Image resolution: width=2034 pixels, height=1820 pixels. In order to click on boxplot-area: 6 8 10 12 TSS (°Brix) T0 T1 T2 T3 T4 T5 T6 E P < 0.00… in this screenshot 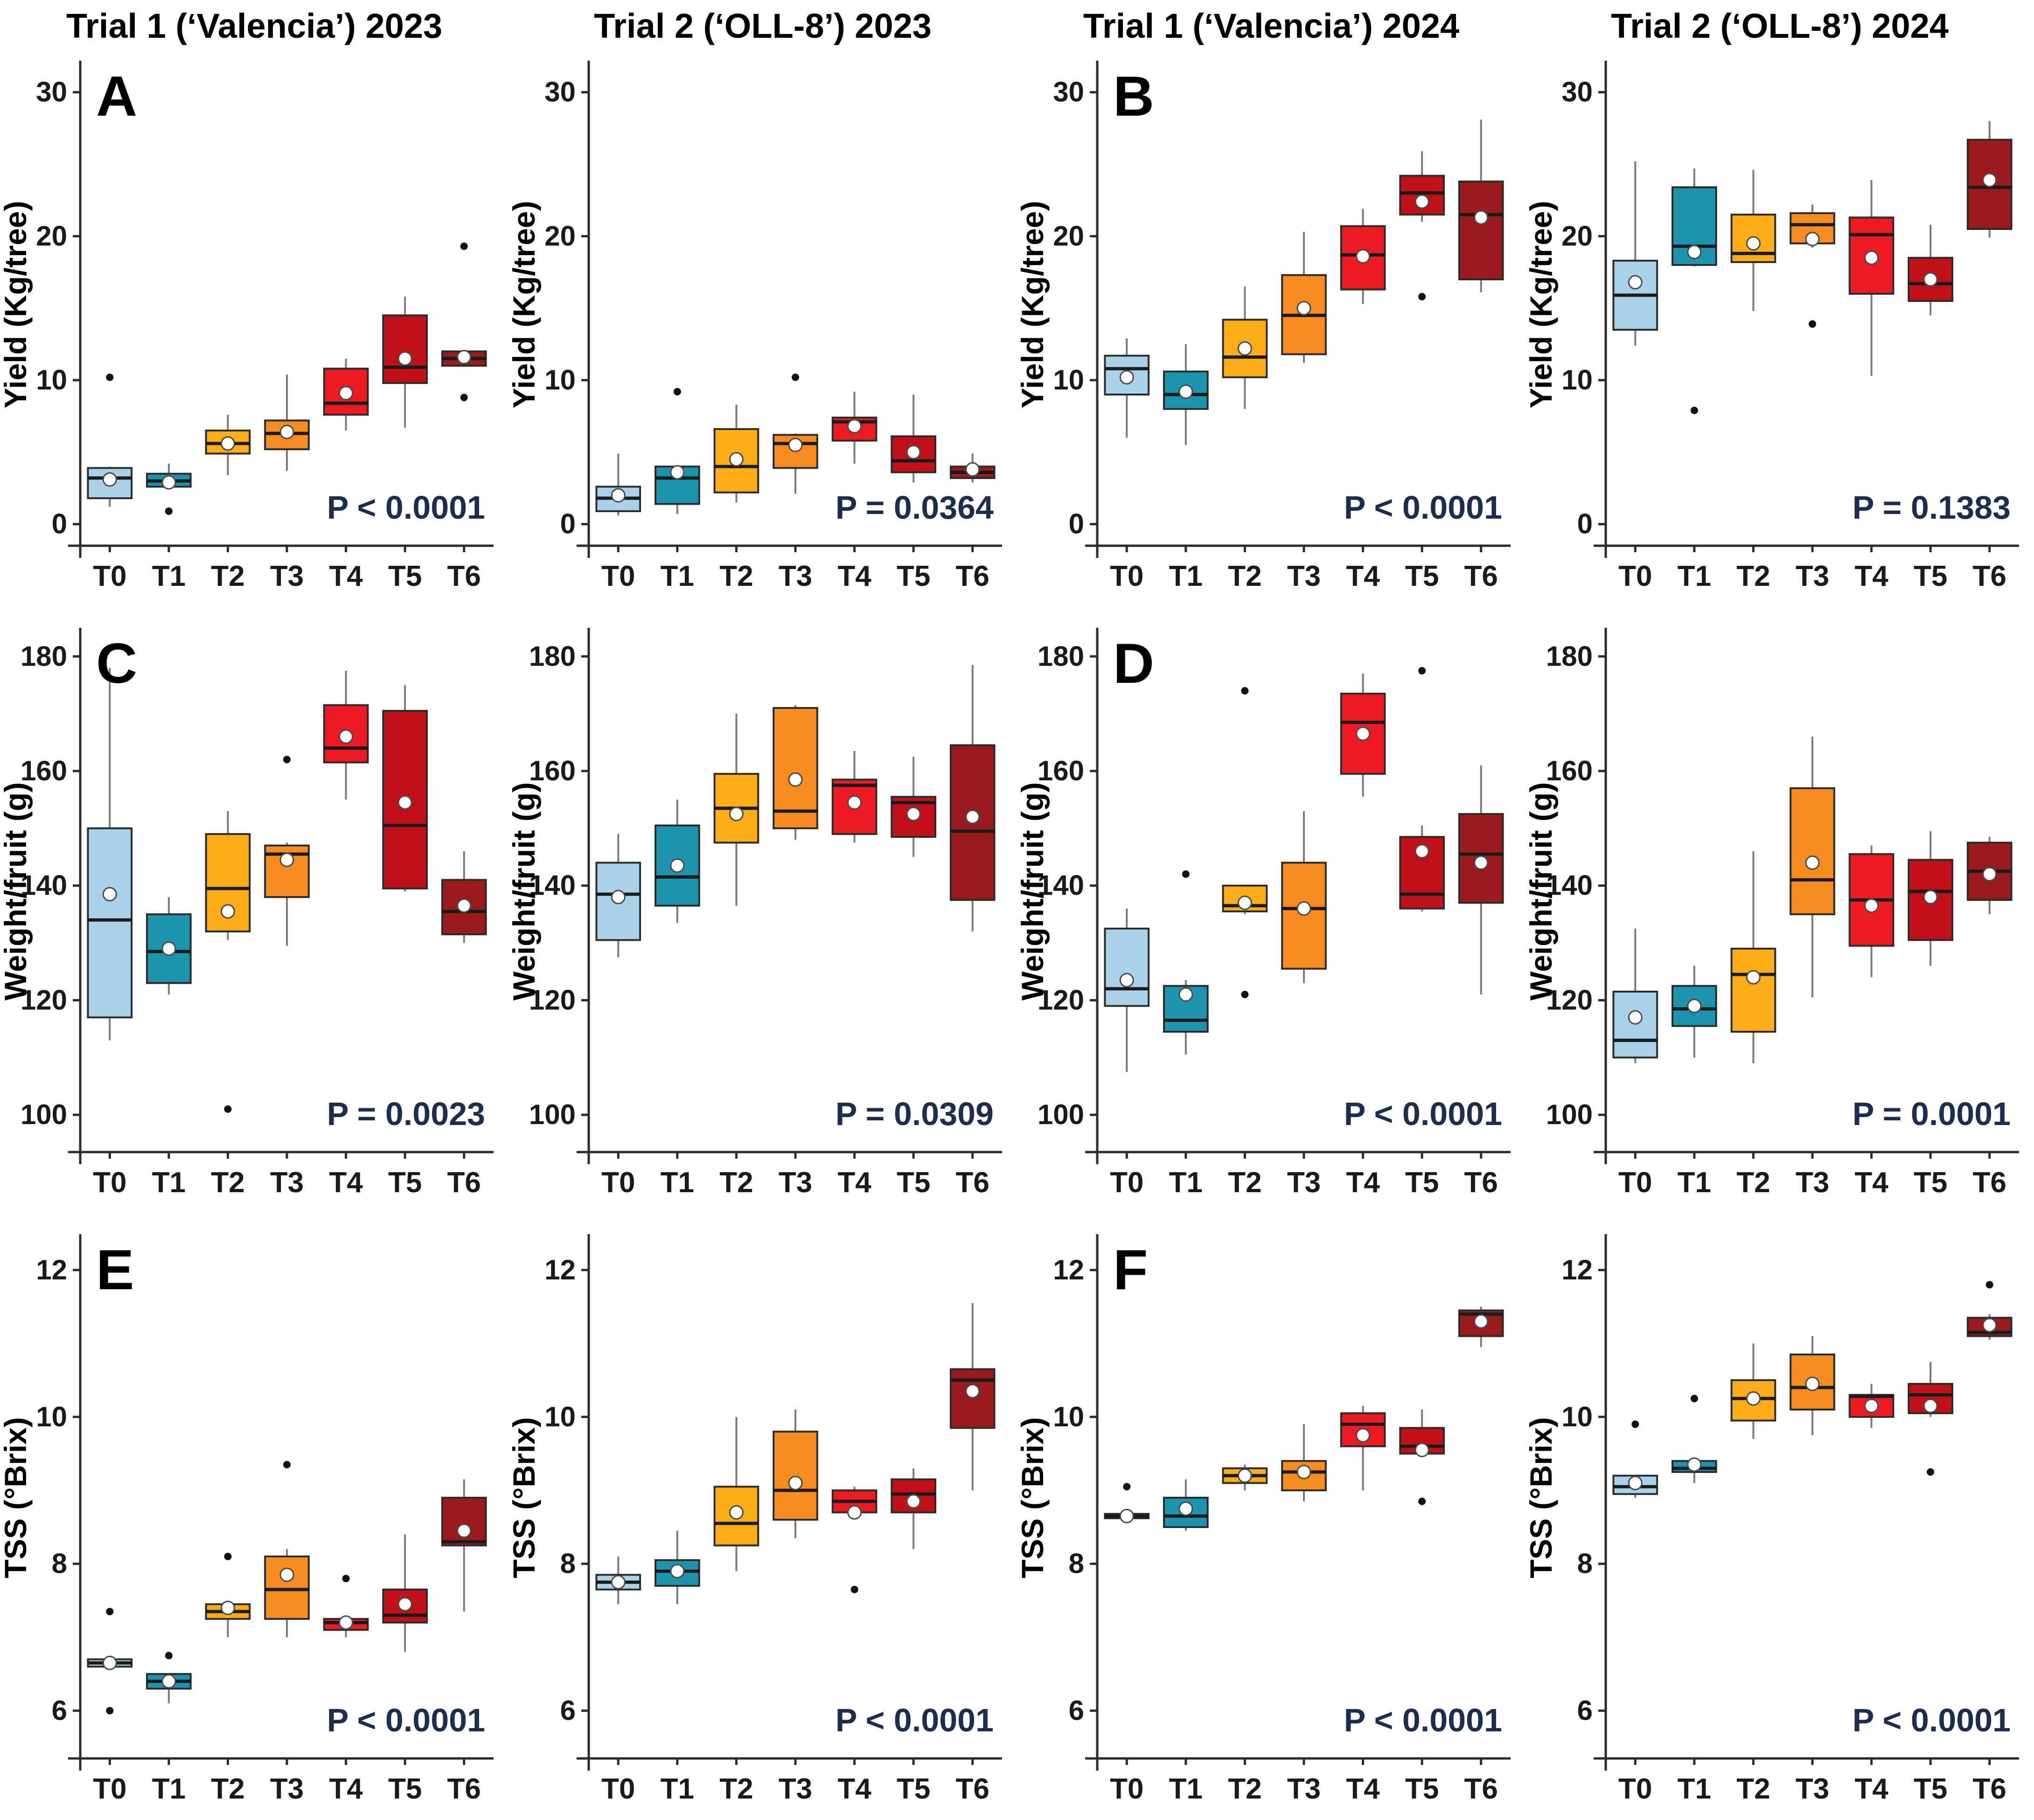, I will do `click(254, 1515)`.